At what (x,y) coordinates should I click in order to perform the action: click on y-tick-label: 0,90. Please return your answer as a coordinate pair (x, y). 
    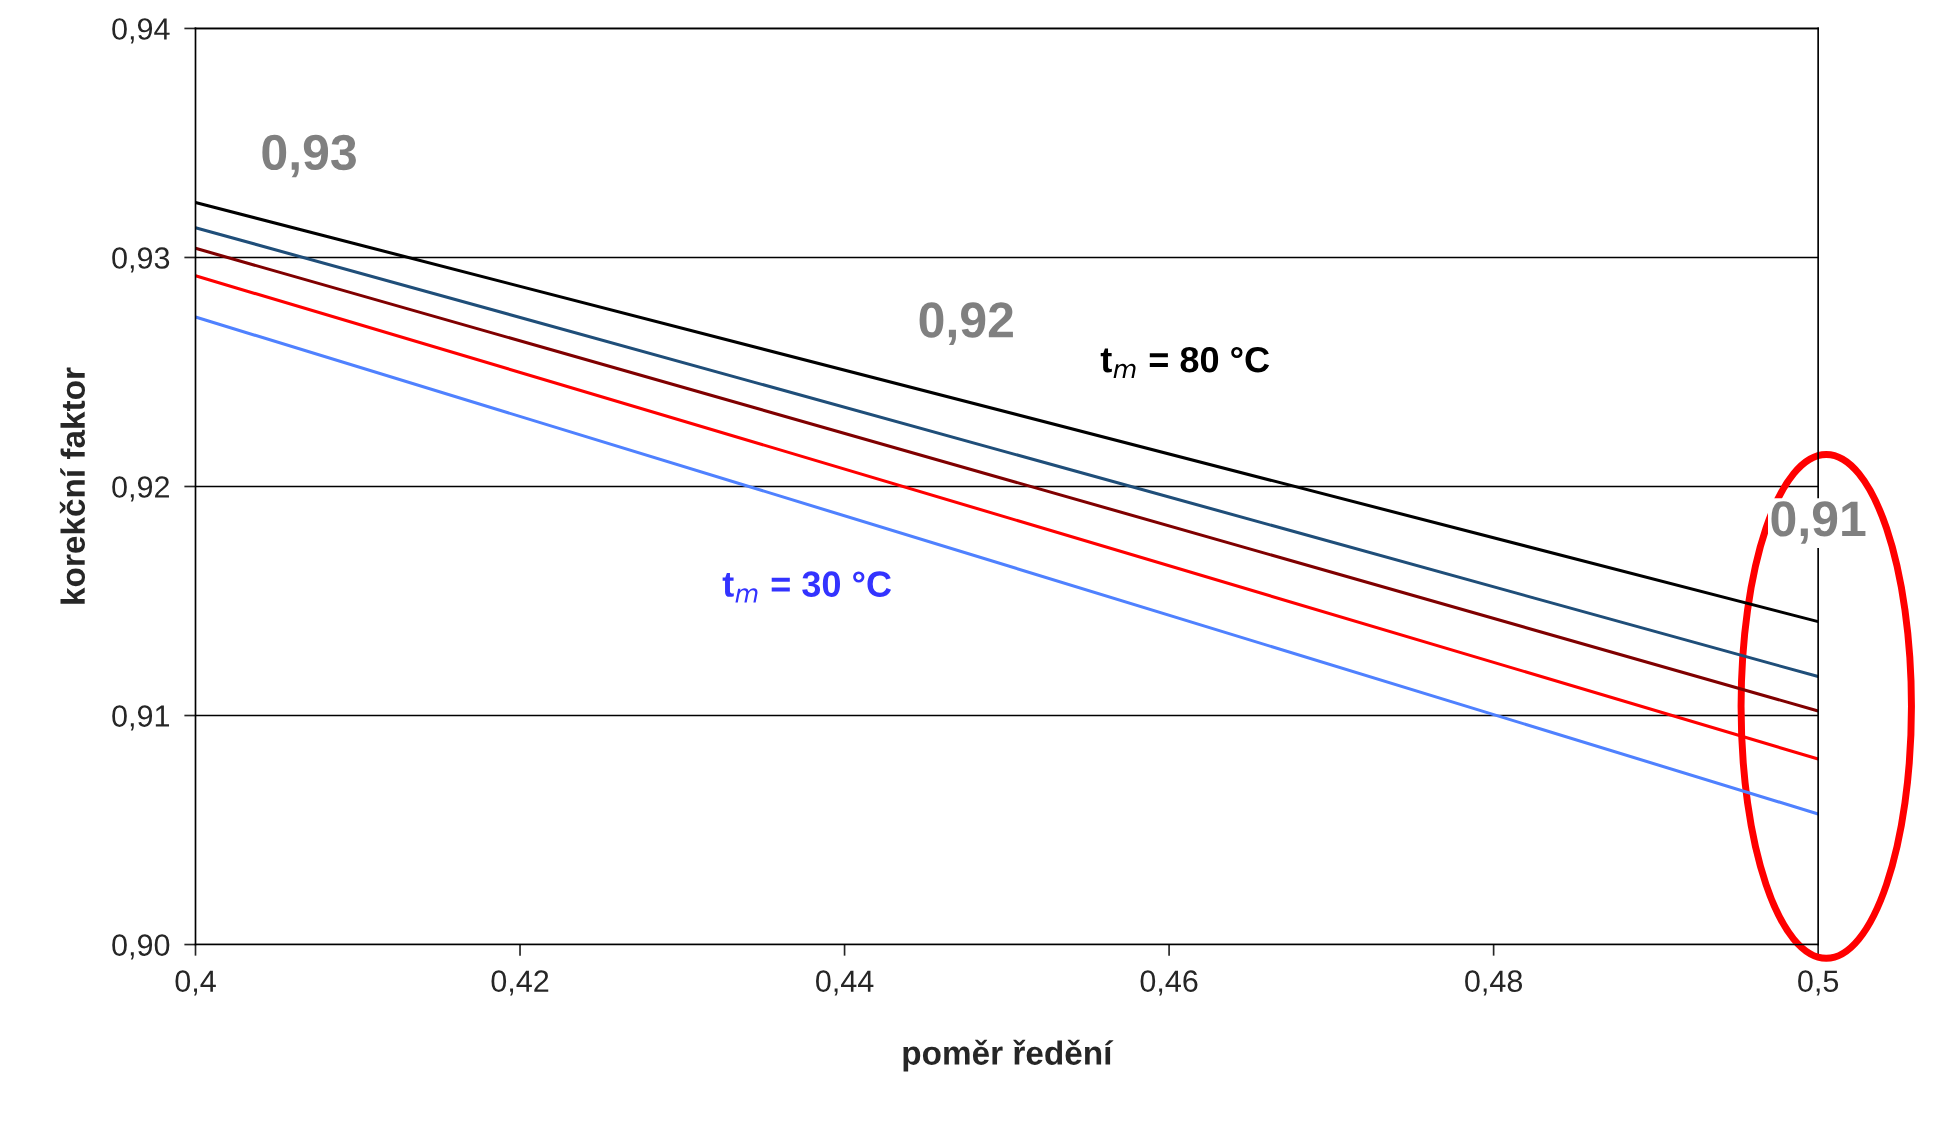
    Looking at the image, I should click on (141, 947).